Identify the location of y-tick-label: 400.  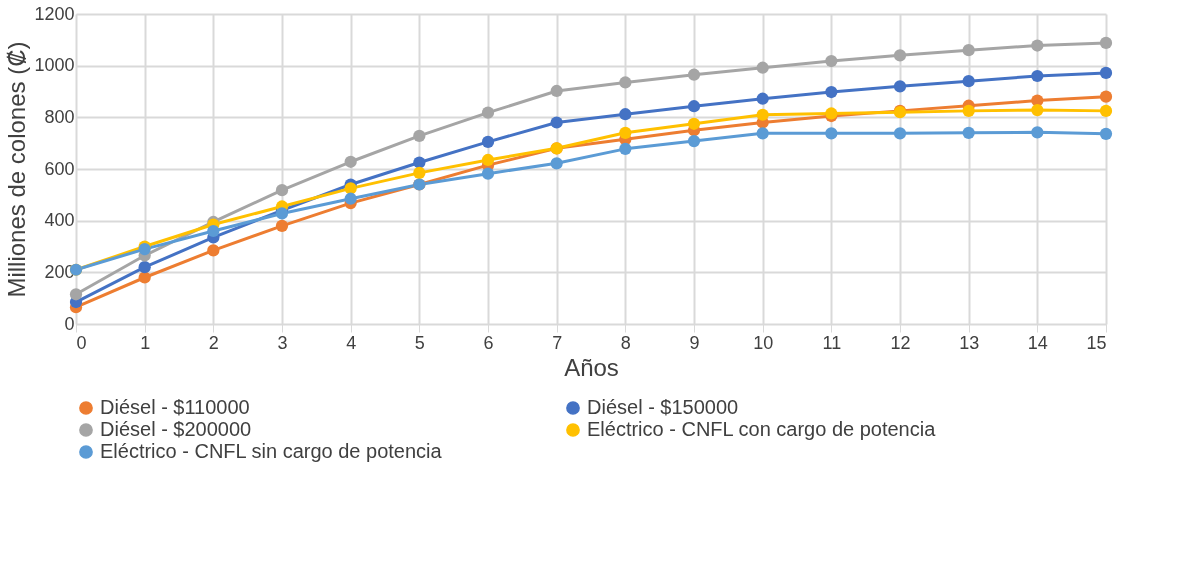
(59, 220).